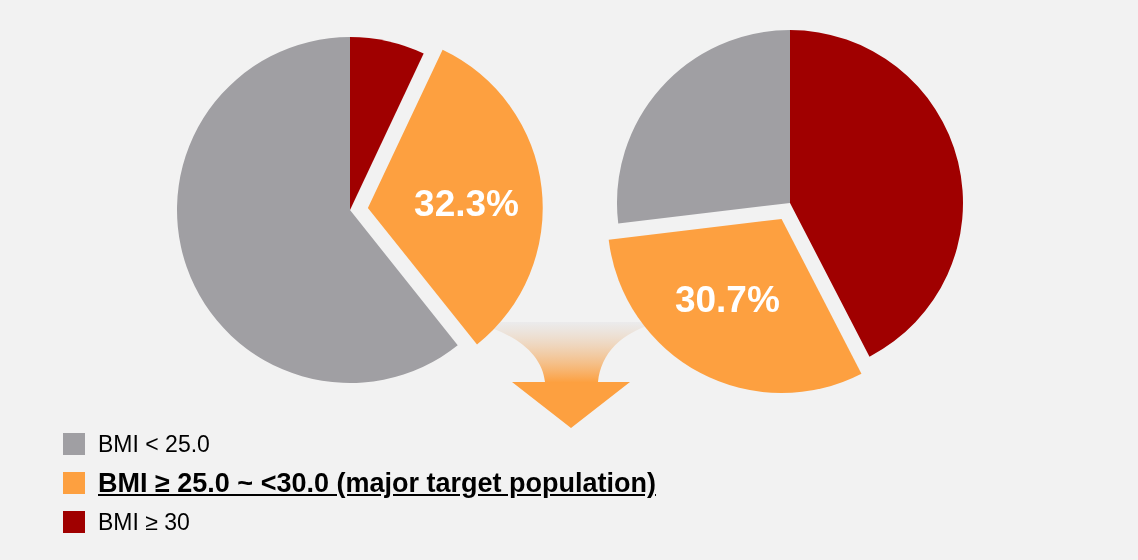 The height and width of the screenshot is (560, 1138). Describe the element at coordinates (377, 482) in the screenshot. I see `legend-label: BMI ≥ 25.0 ~ <30.0 (major target population)` at that location.